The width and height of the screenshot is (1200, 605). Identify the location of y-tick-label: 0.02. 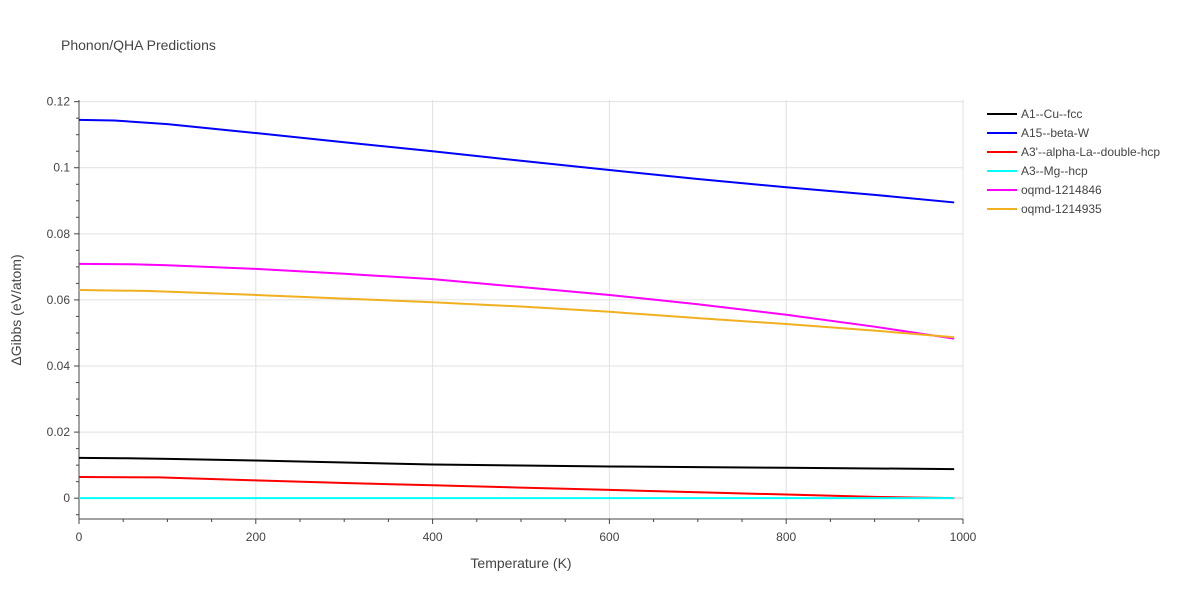
(59, 432).